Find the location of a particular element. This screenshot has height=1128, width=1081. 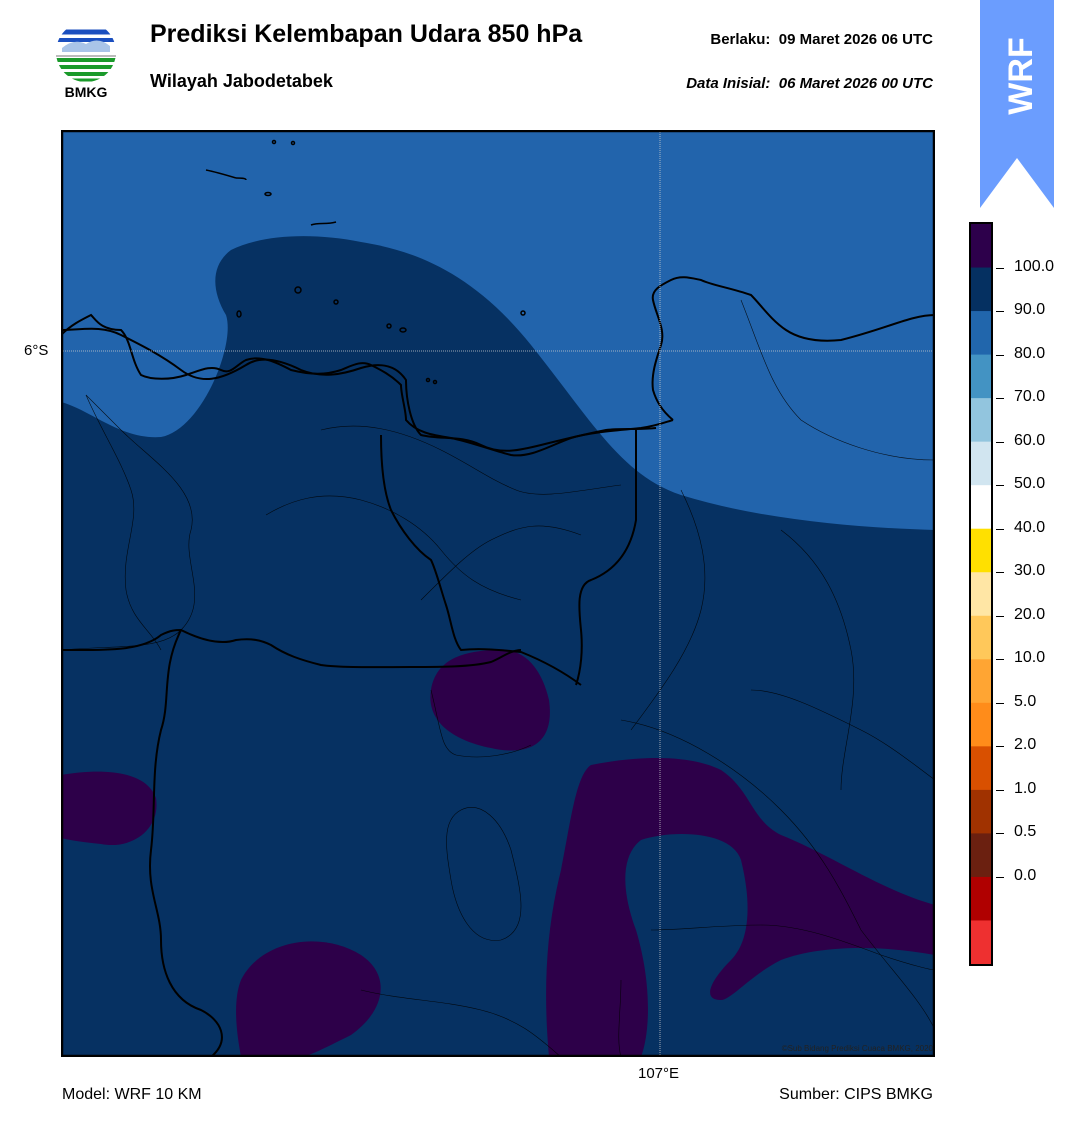

valid-value: 09 Maret 2026 06 UTC is located at coordinates (855, 39).